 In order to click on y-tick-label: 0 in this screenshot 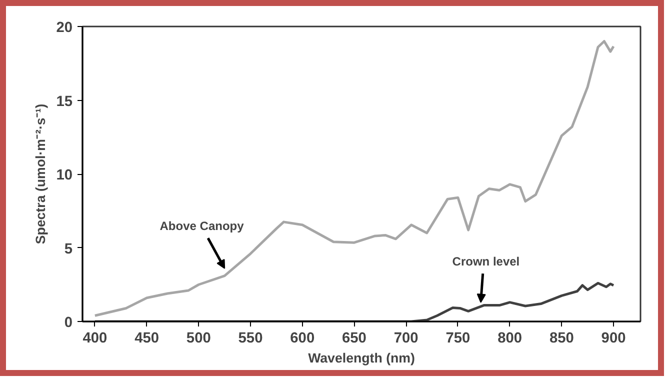, I will do `click(68, 323)`.